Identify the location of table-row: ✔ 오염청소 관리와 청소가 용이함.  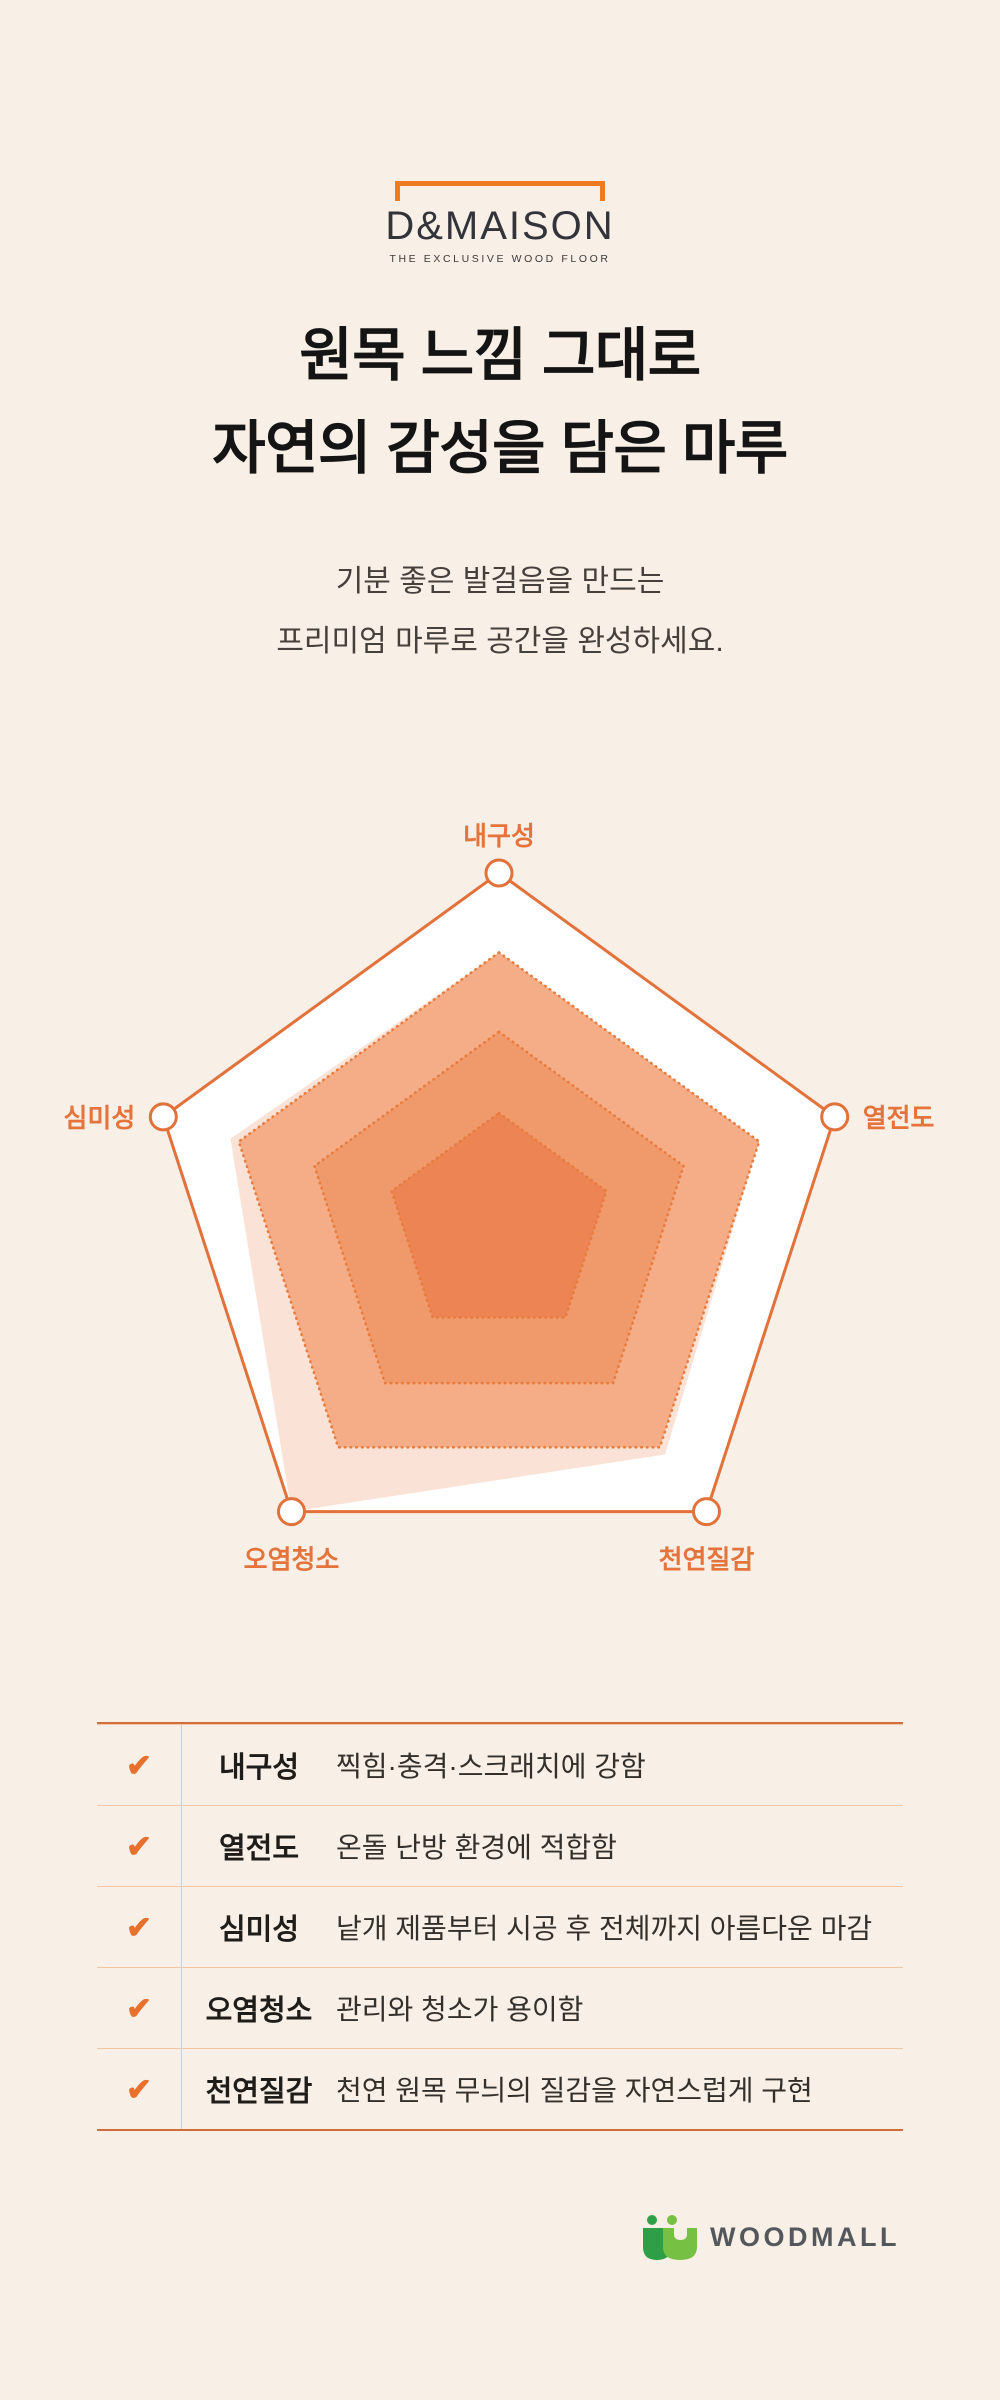
(500, 2007).